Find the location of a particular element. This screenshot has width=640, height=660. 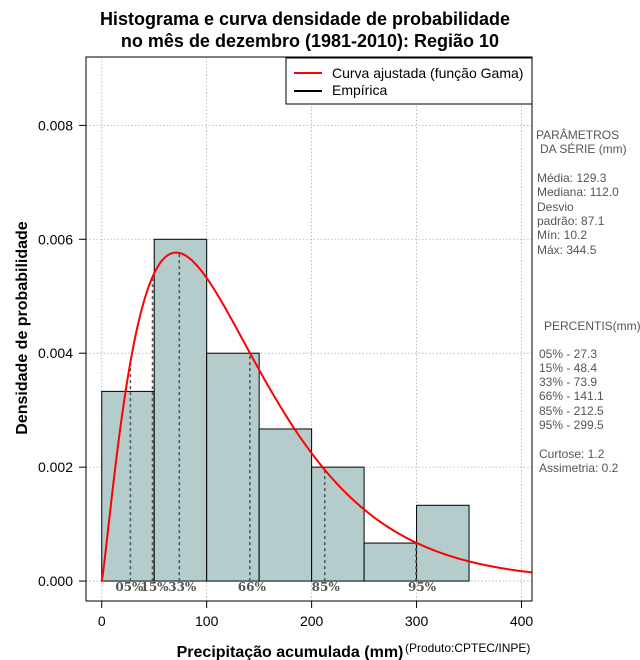

stat-min: Mín: 10.2 is located at coordinates (562, 235).